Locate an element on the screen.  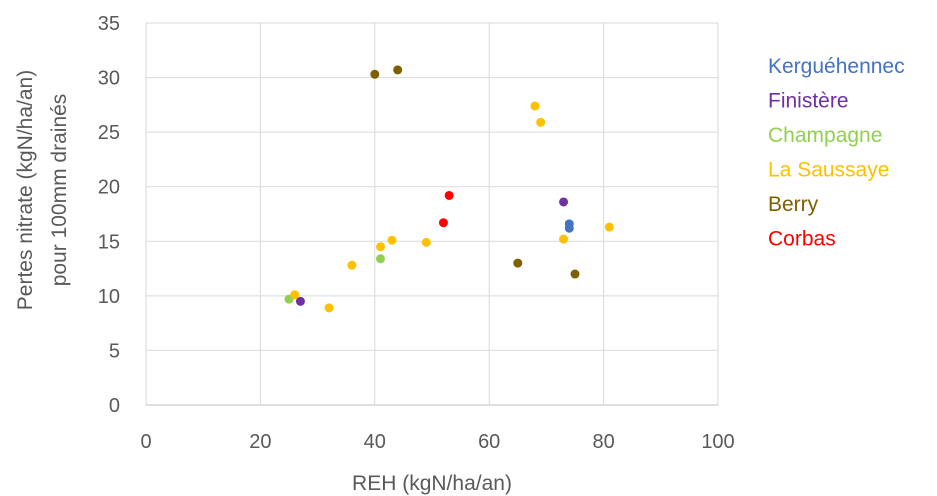
y-tick-label: 35 is located at coordinates (109, 24).